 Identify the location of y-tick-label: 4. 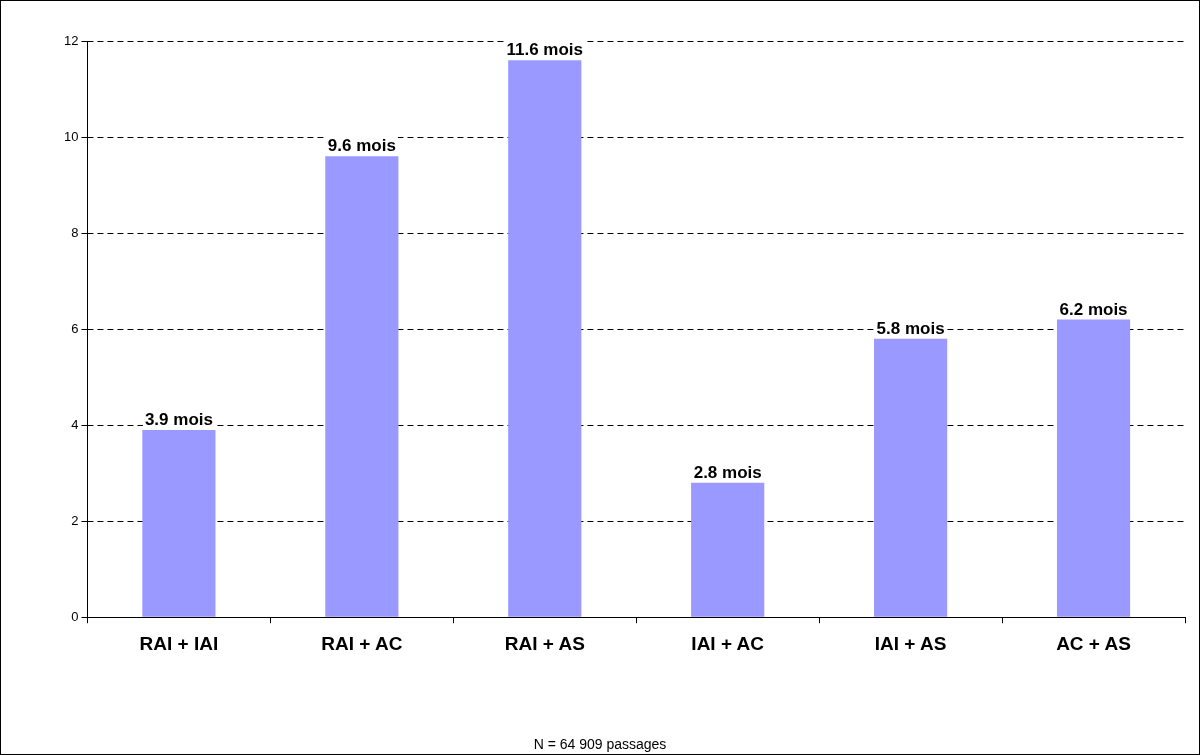
(75, 424).